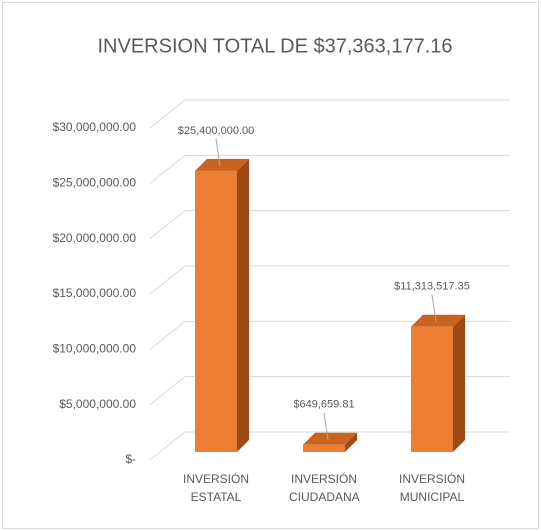  Describe the element at coordinates (324, 488) in the screenshot. I see `x-tick-label: INVERSIÓN CIUDADANA` at that location.